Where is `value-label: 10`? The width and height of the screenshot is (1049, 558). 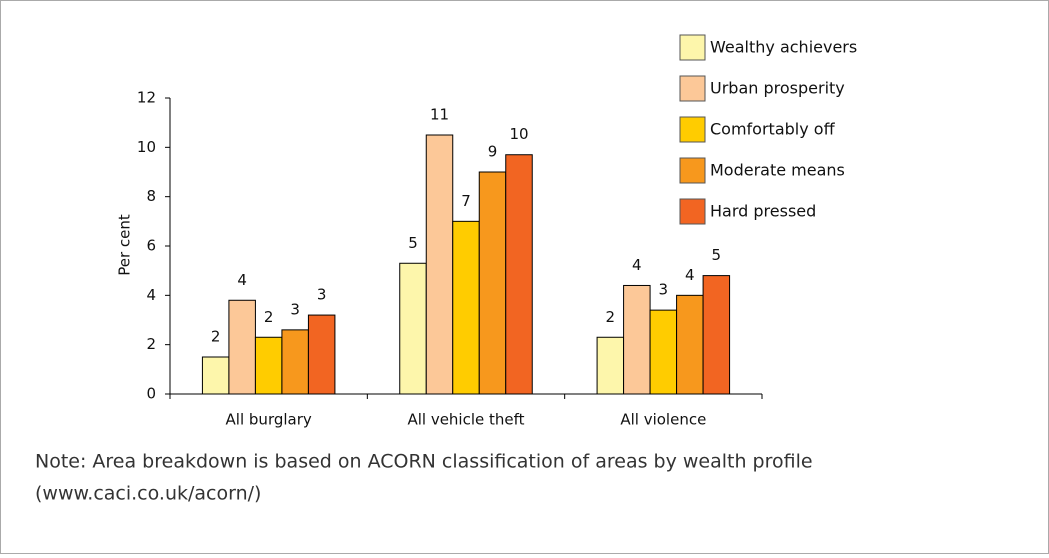 value-label: 10 is located at coordinates (518, 134).